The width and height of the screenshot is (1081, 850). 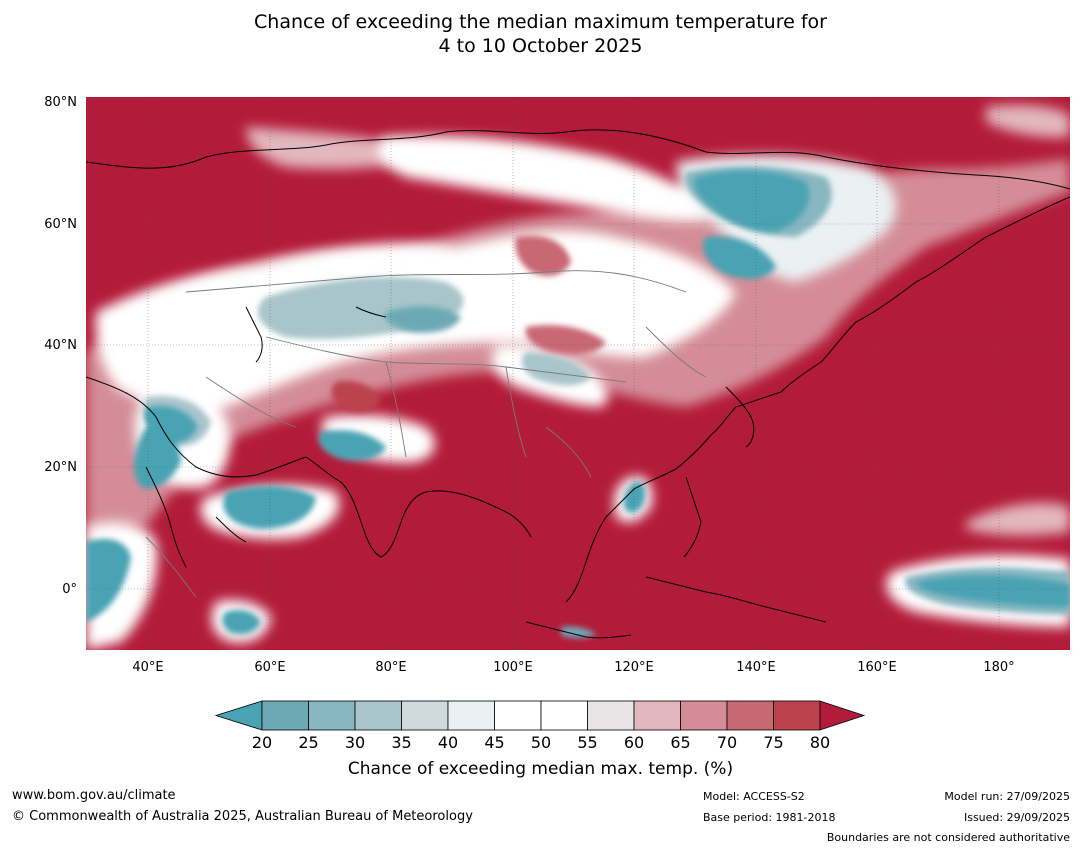 I want to click on lat-label-20n: 20°N, so click(x=60, y=467).